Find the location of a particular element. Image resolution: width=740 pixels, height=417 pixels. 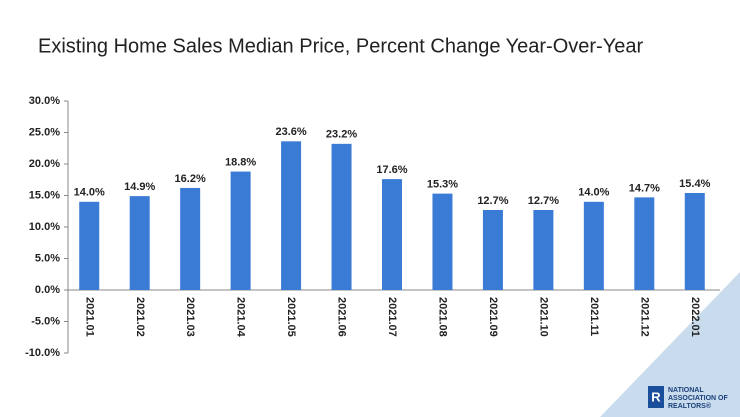

y-tick-label: 15.0% is located at coordinates (44, 195).